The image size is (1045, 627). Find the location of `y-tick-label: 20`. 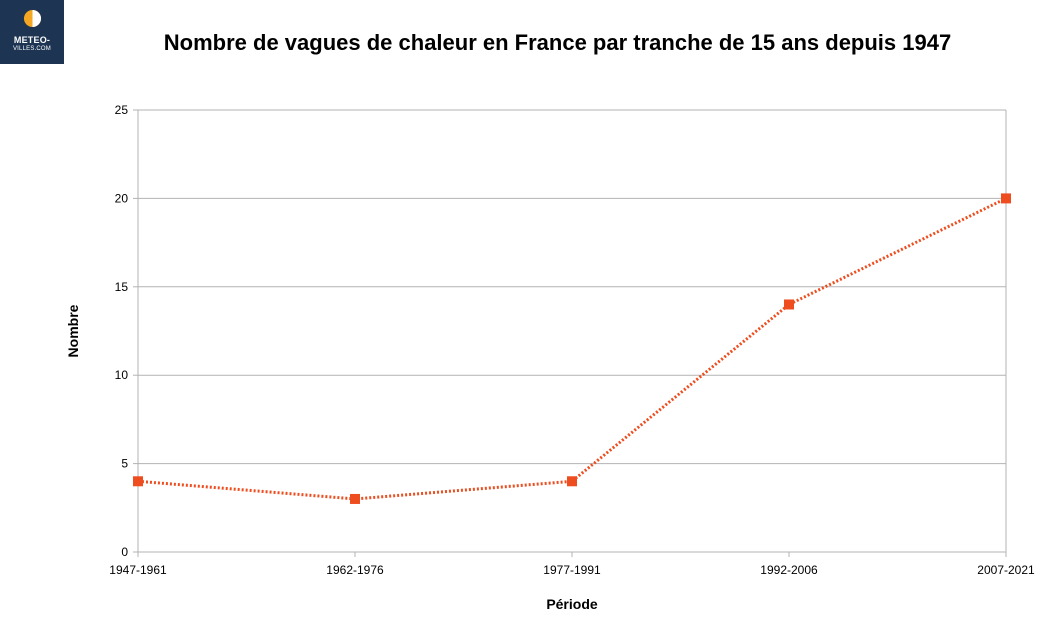

y-tick-label: 20 is located at coordinates (122, 198).